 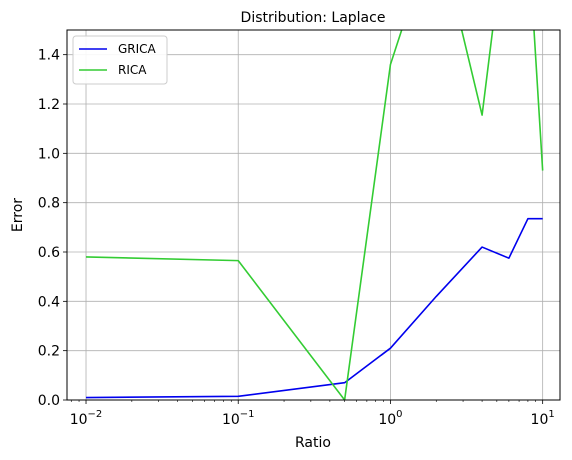 What do you see at coordinates (49, 302) in the screenshot?
I see `y-tick-label: 0.4` at bounding box center [49, 302].